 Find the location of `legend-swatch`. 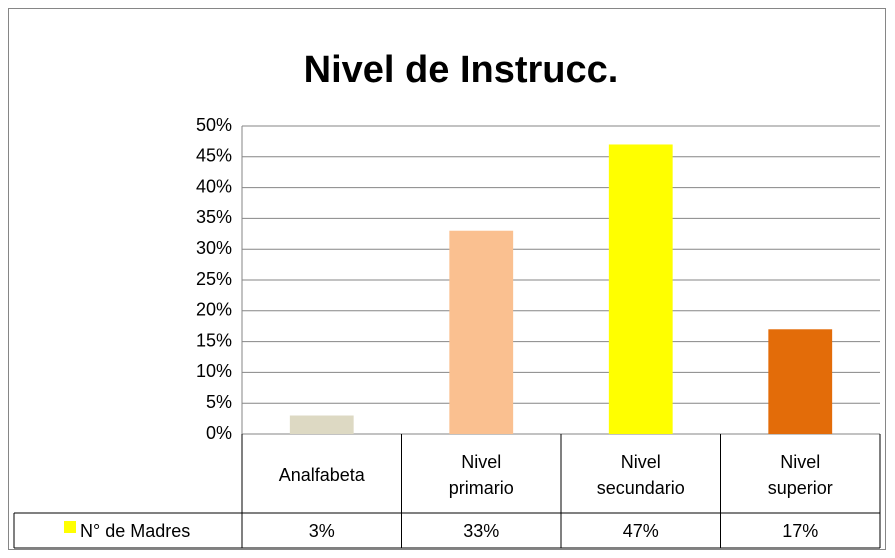

legend-swatch is located at coordinates (70, 527).